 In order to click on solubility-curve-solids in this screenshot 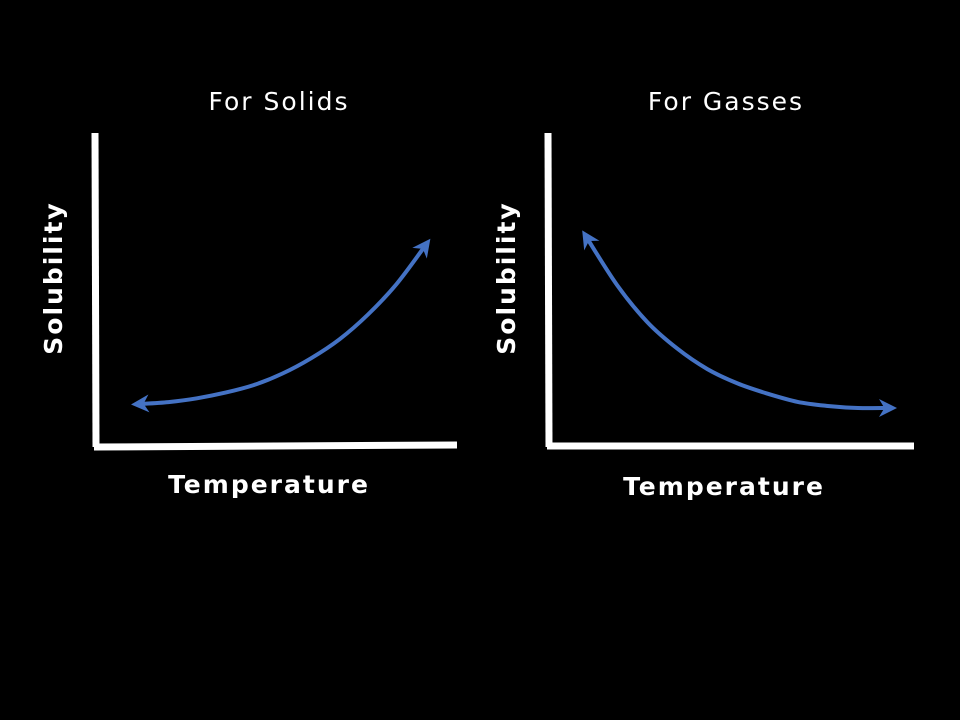, I will do `click(281, 325)`.